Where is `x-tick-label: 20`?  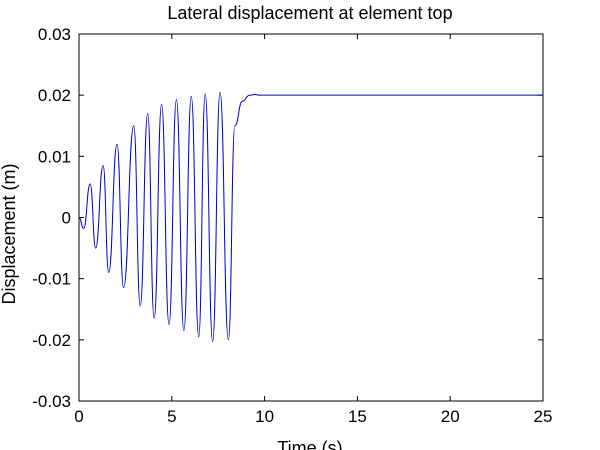
x-tick-label: 20 is located at coordinates (450, 416).